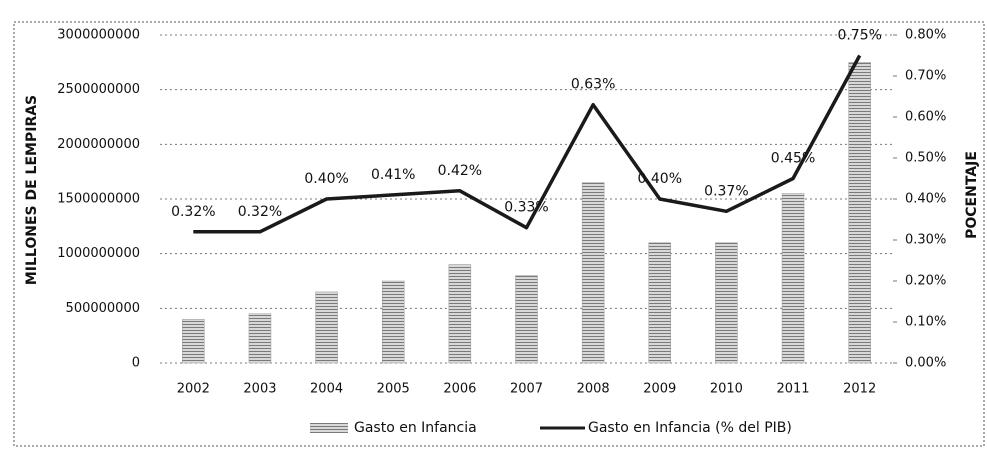 Image resolution: width=987 pixels, height=449 pixels. What do you see at coordinates (925, 158) in the screenshot?
I see `y2-tick-label: 0.50%` at bounding box center [925, 158].